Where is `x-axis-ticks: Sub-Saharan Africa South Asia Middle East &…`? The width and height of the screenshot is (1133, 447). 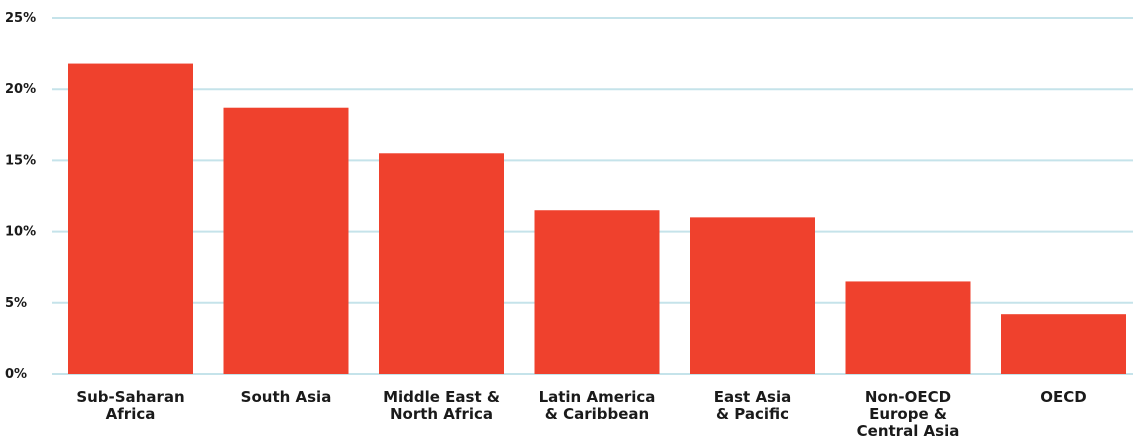 x-axis-ticks: Sub-Saharan Africa South Asia Middle East &… is located at coordinates (581, 414).